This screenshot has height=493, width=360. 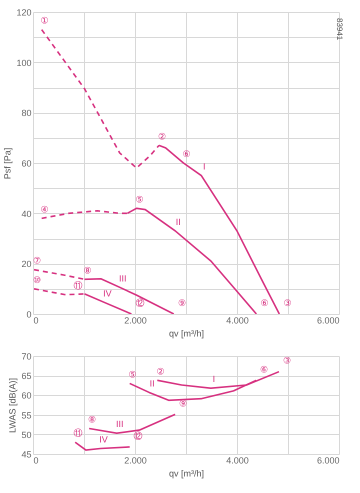 I want to click on annotation: ④, so click(x=44, y=209).